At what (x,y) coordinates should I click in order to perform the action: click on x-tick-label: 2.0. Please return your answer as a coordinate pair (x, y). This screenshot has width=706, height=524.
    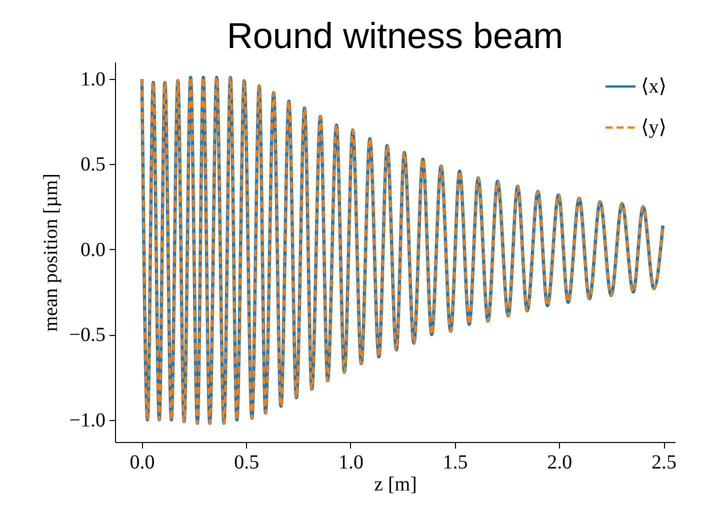
    Looking at the image, I should click on (559, 463).